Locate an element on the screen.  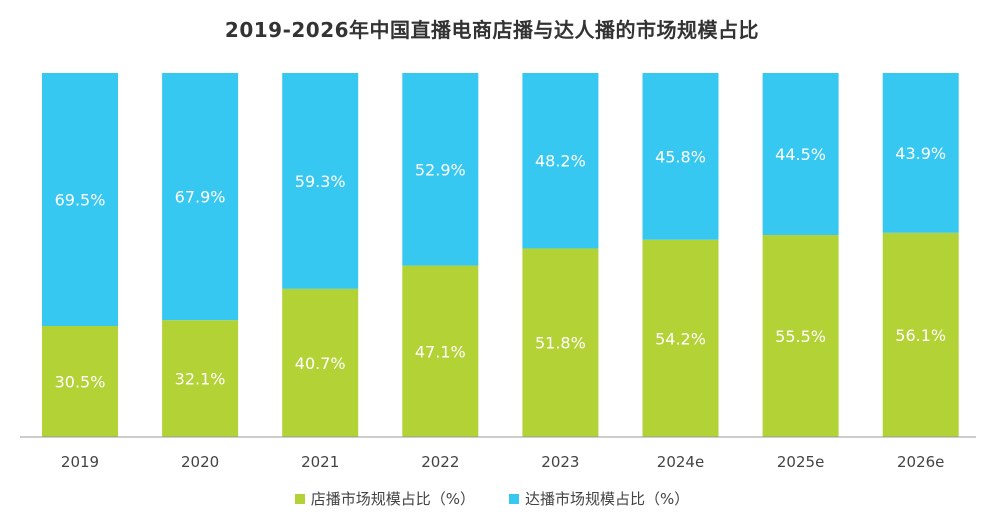
bar-store-2021 is located at coordinates (320, 362).